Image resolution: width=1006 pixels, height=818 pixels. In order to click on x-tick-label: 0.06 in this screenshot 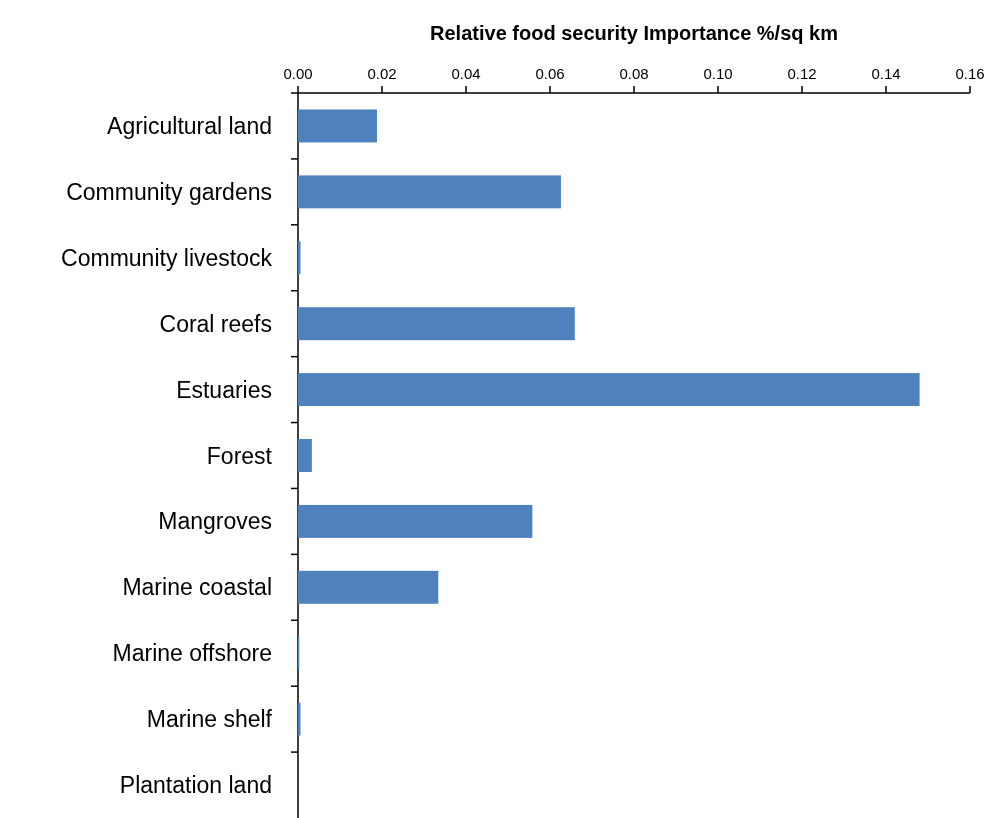, I will do `click(550, 73)`.